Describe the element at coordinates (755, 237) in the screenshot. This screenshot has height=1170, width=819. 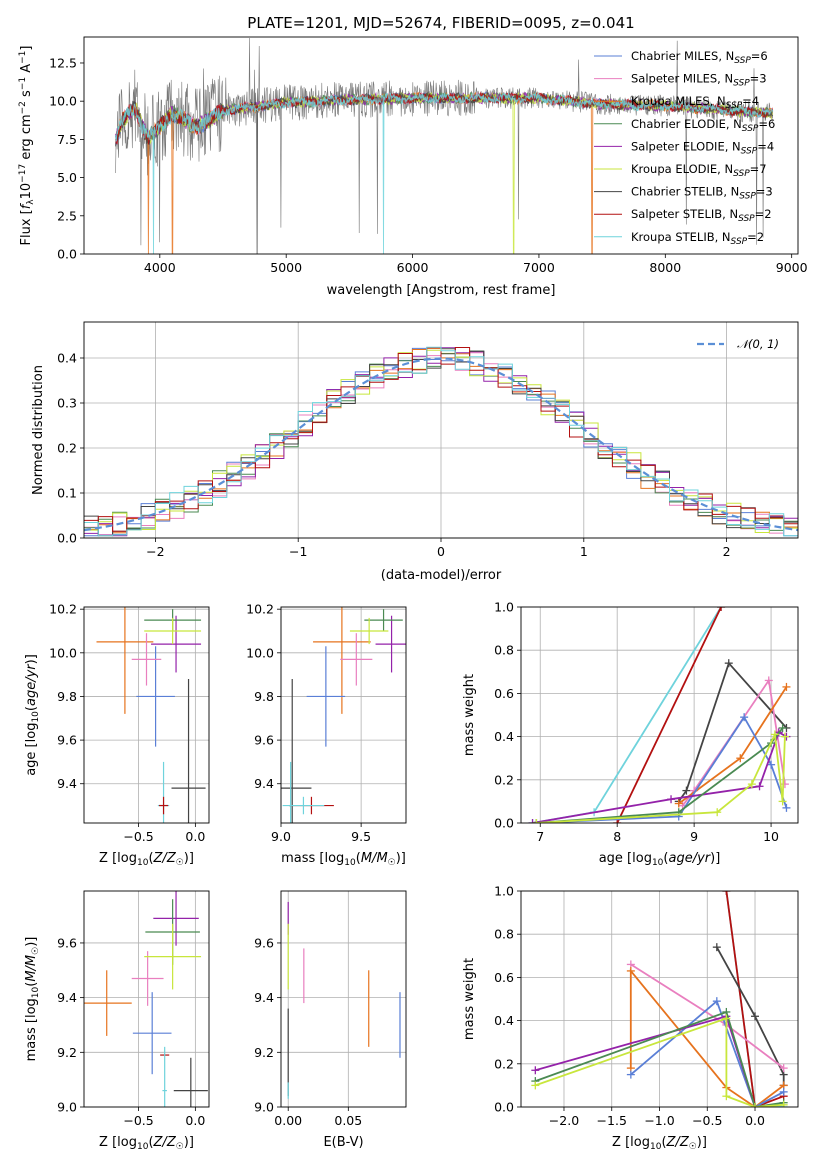
I see `legend-entry-part: =2` at that location.